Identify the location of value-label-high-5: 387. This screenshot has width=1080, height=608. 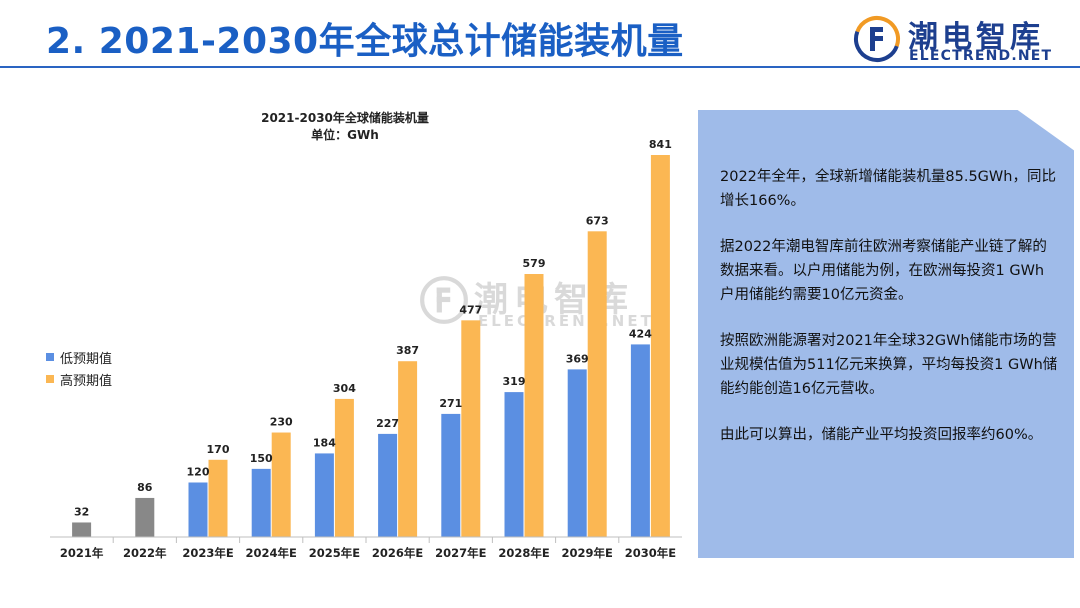
(407, 350).